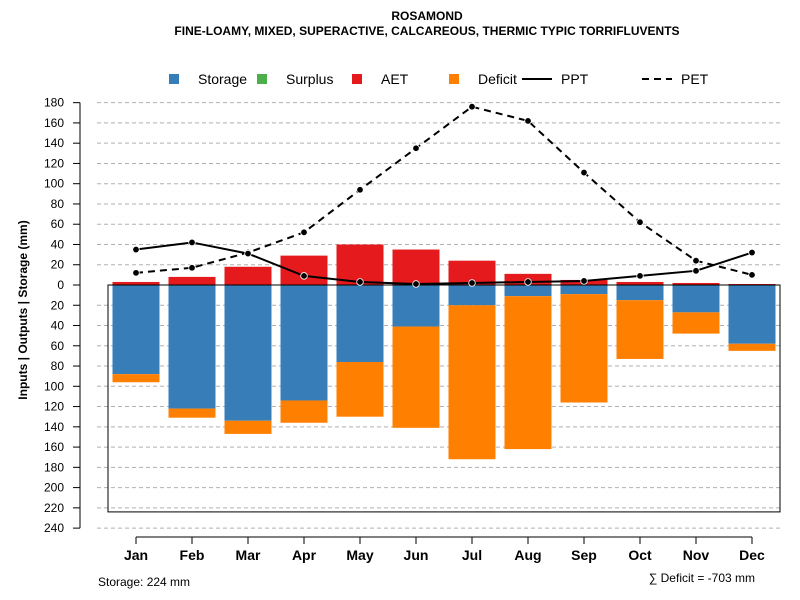 This screenshot has width=800, height=600. What do you see at coordinates (222, 79) in the screenshot?
I see `legend-label: Storage` at bounding box center [222, 79].